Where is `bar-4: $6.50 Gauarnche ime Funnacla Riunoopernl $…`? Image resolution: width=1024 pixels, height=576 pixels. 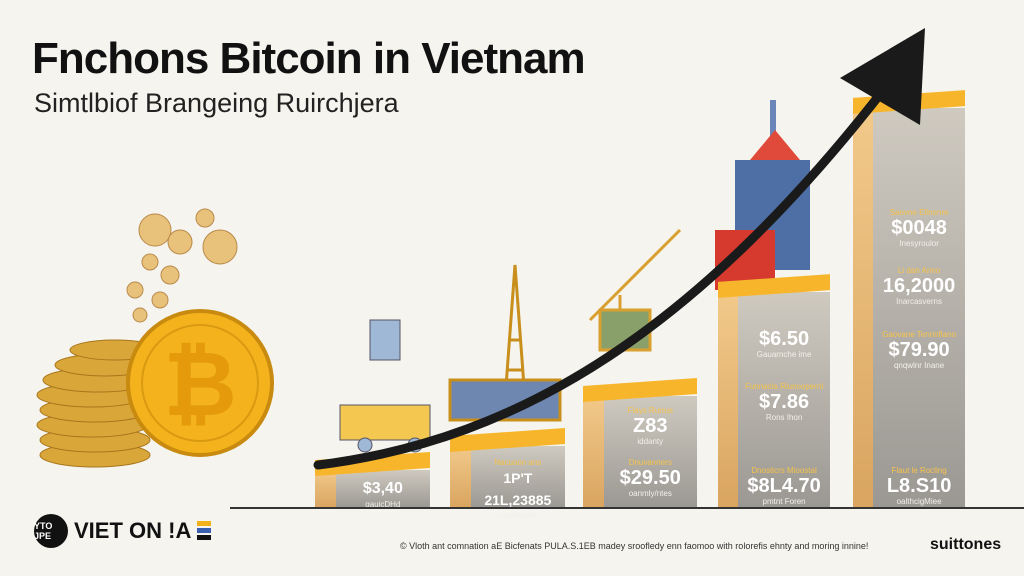
bar-4: $6.50 Gauarnche ime Funnacla Riunoopernl $… is located at coordinates (774, 391).